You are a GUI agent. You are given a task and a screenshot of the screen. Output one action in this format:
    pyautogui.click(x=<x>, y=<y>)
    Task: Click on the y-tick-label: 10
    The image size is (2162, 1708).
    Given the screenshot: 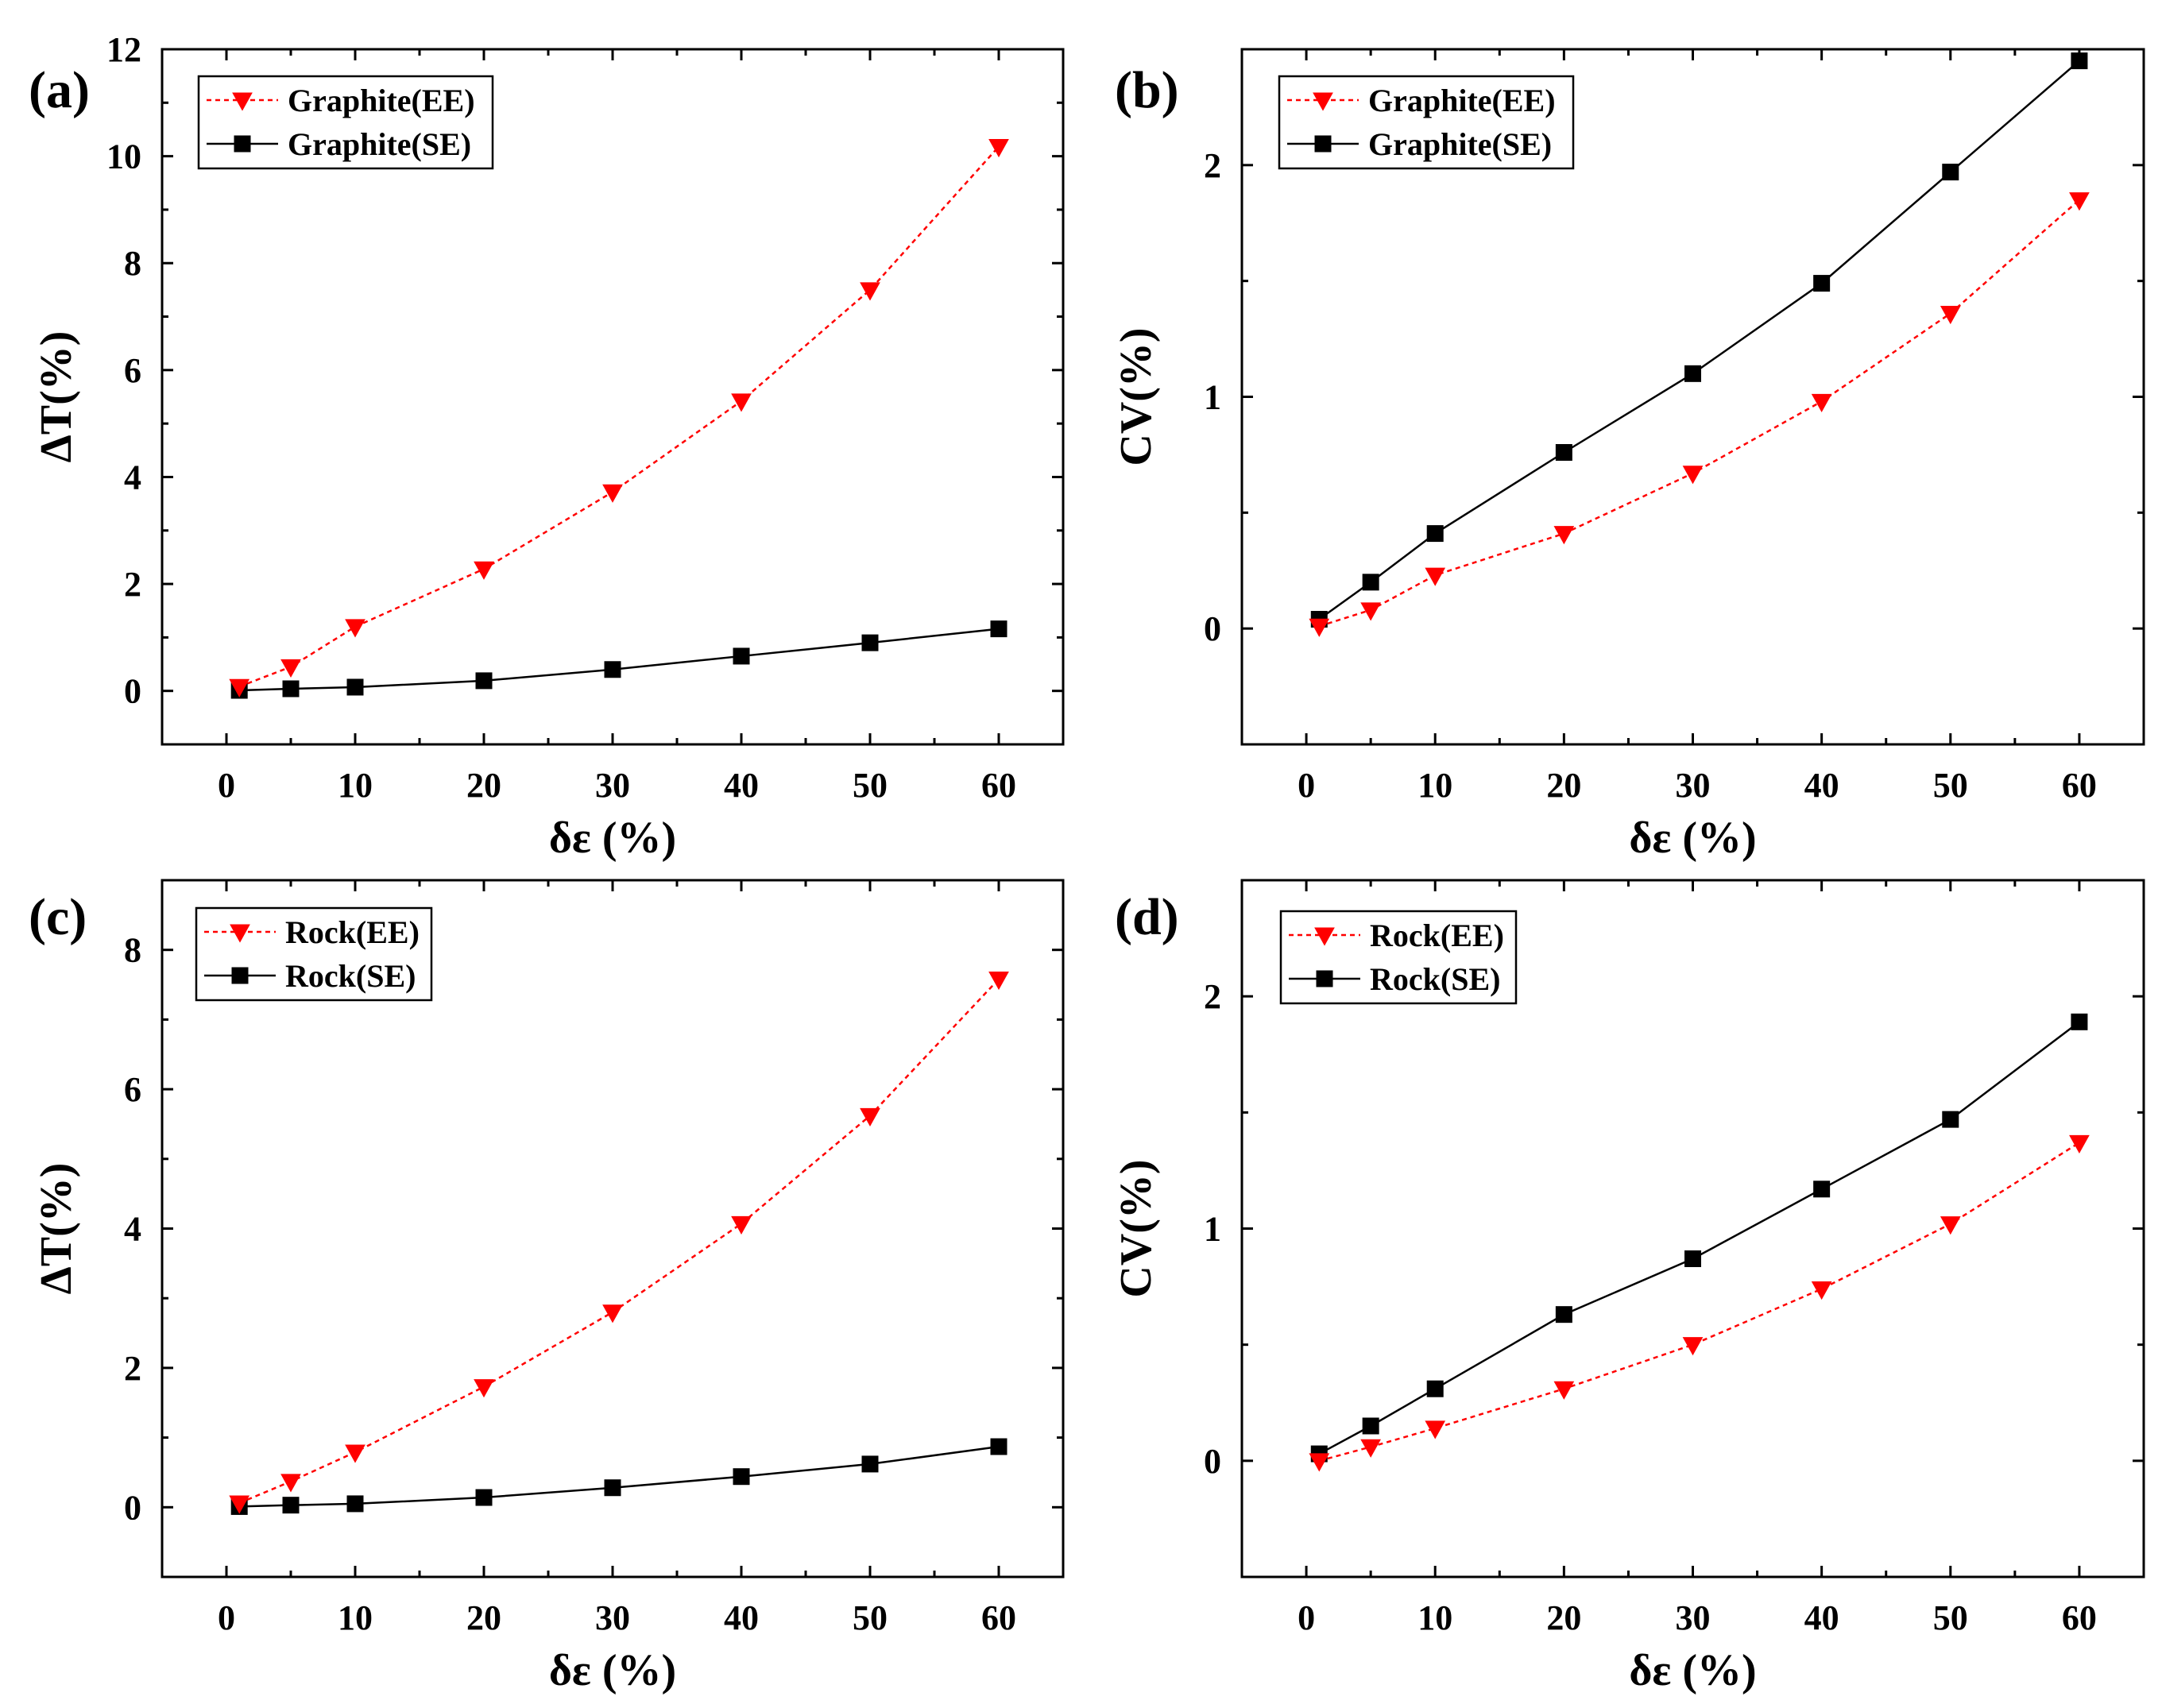 What is the action you would take?
    pyautogui.click(x=124, y=156)
    